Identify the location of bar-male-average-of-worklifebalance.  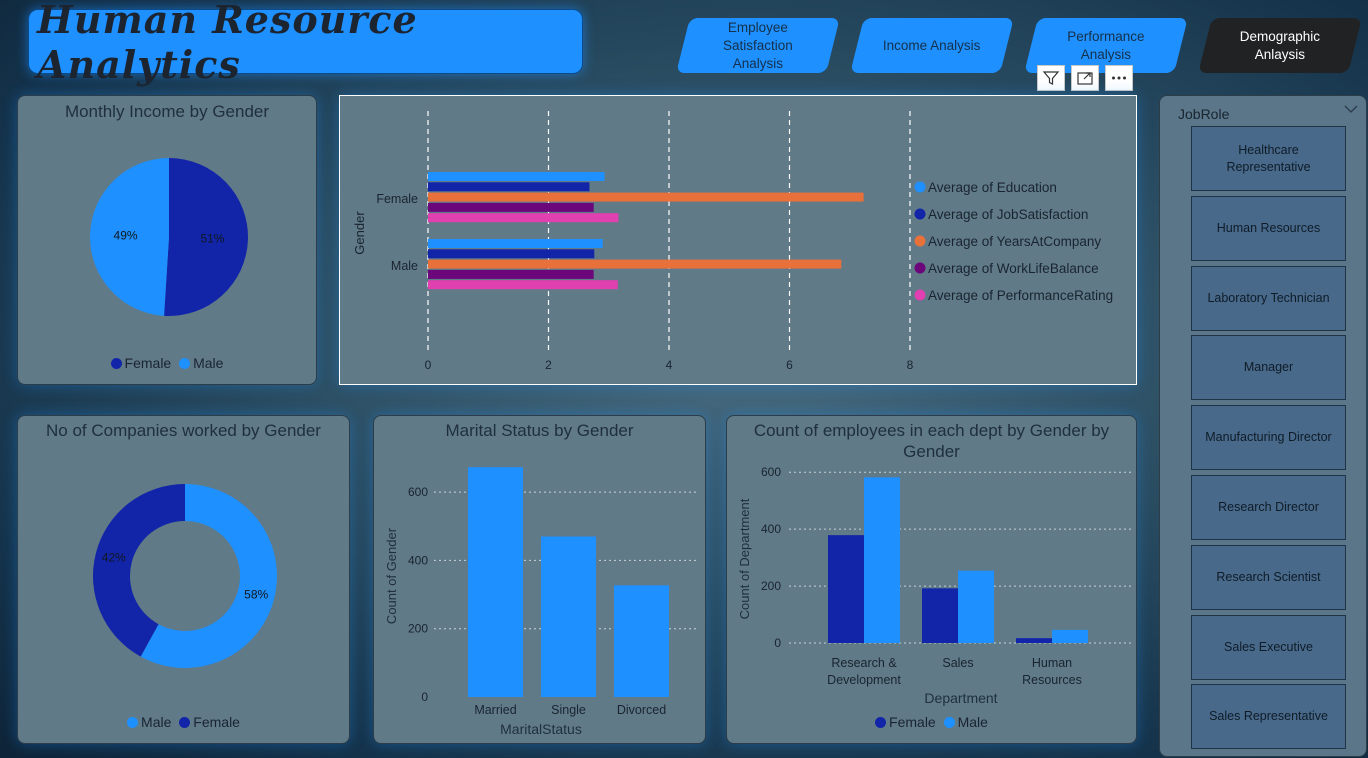
(511, 274).